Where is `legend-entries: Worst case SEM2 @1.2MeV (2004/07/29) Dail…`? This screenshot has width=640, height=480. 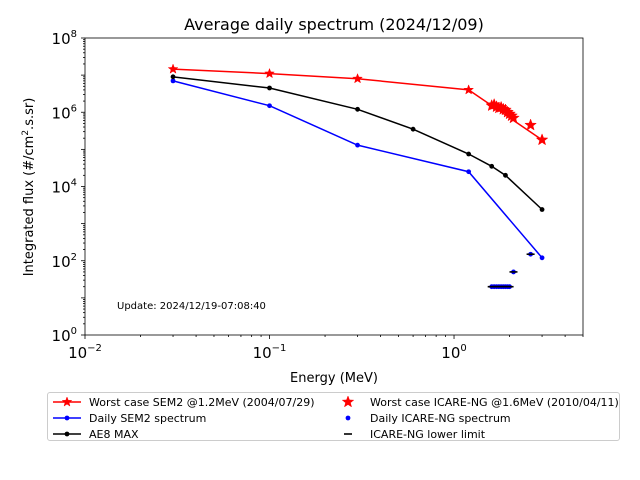 legend-entries: Worst case SEM2 @1.2MeV (2004/07/29) Dail… is located at coordinates (336, 418).